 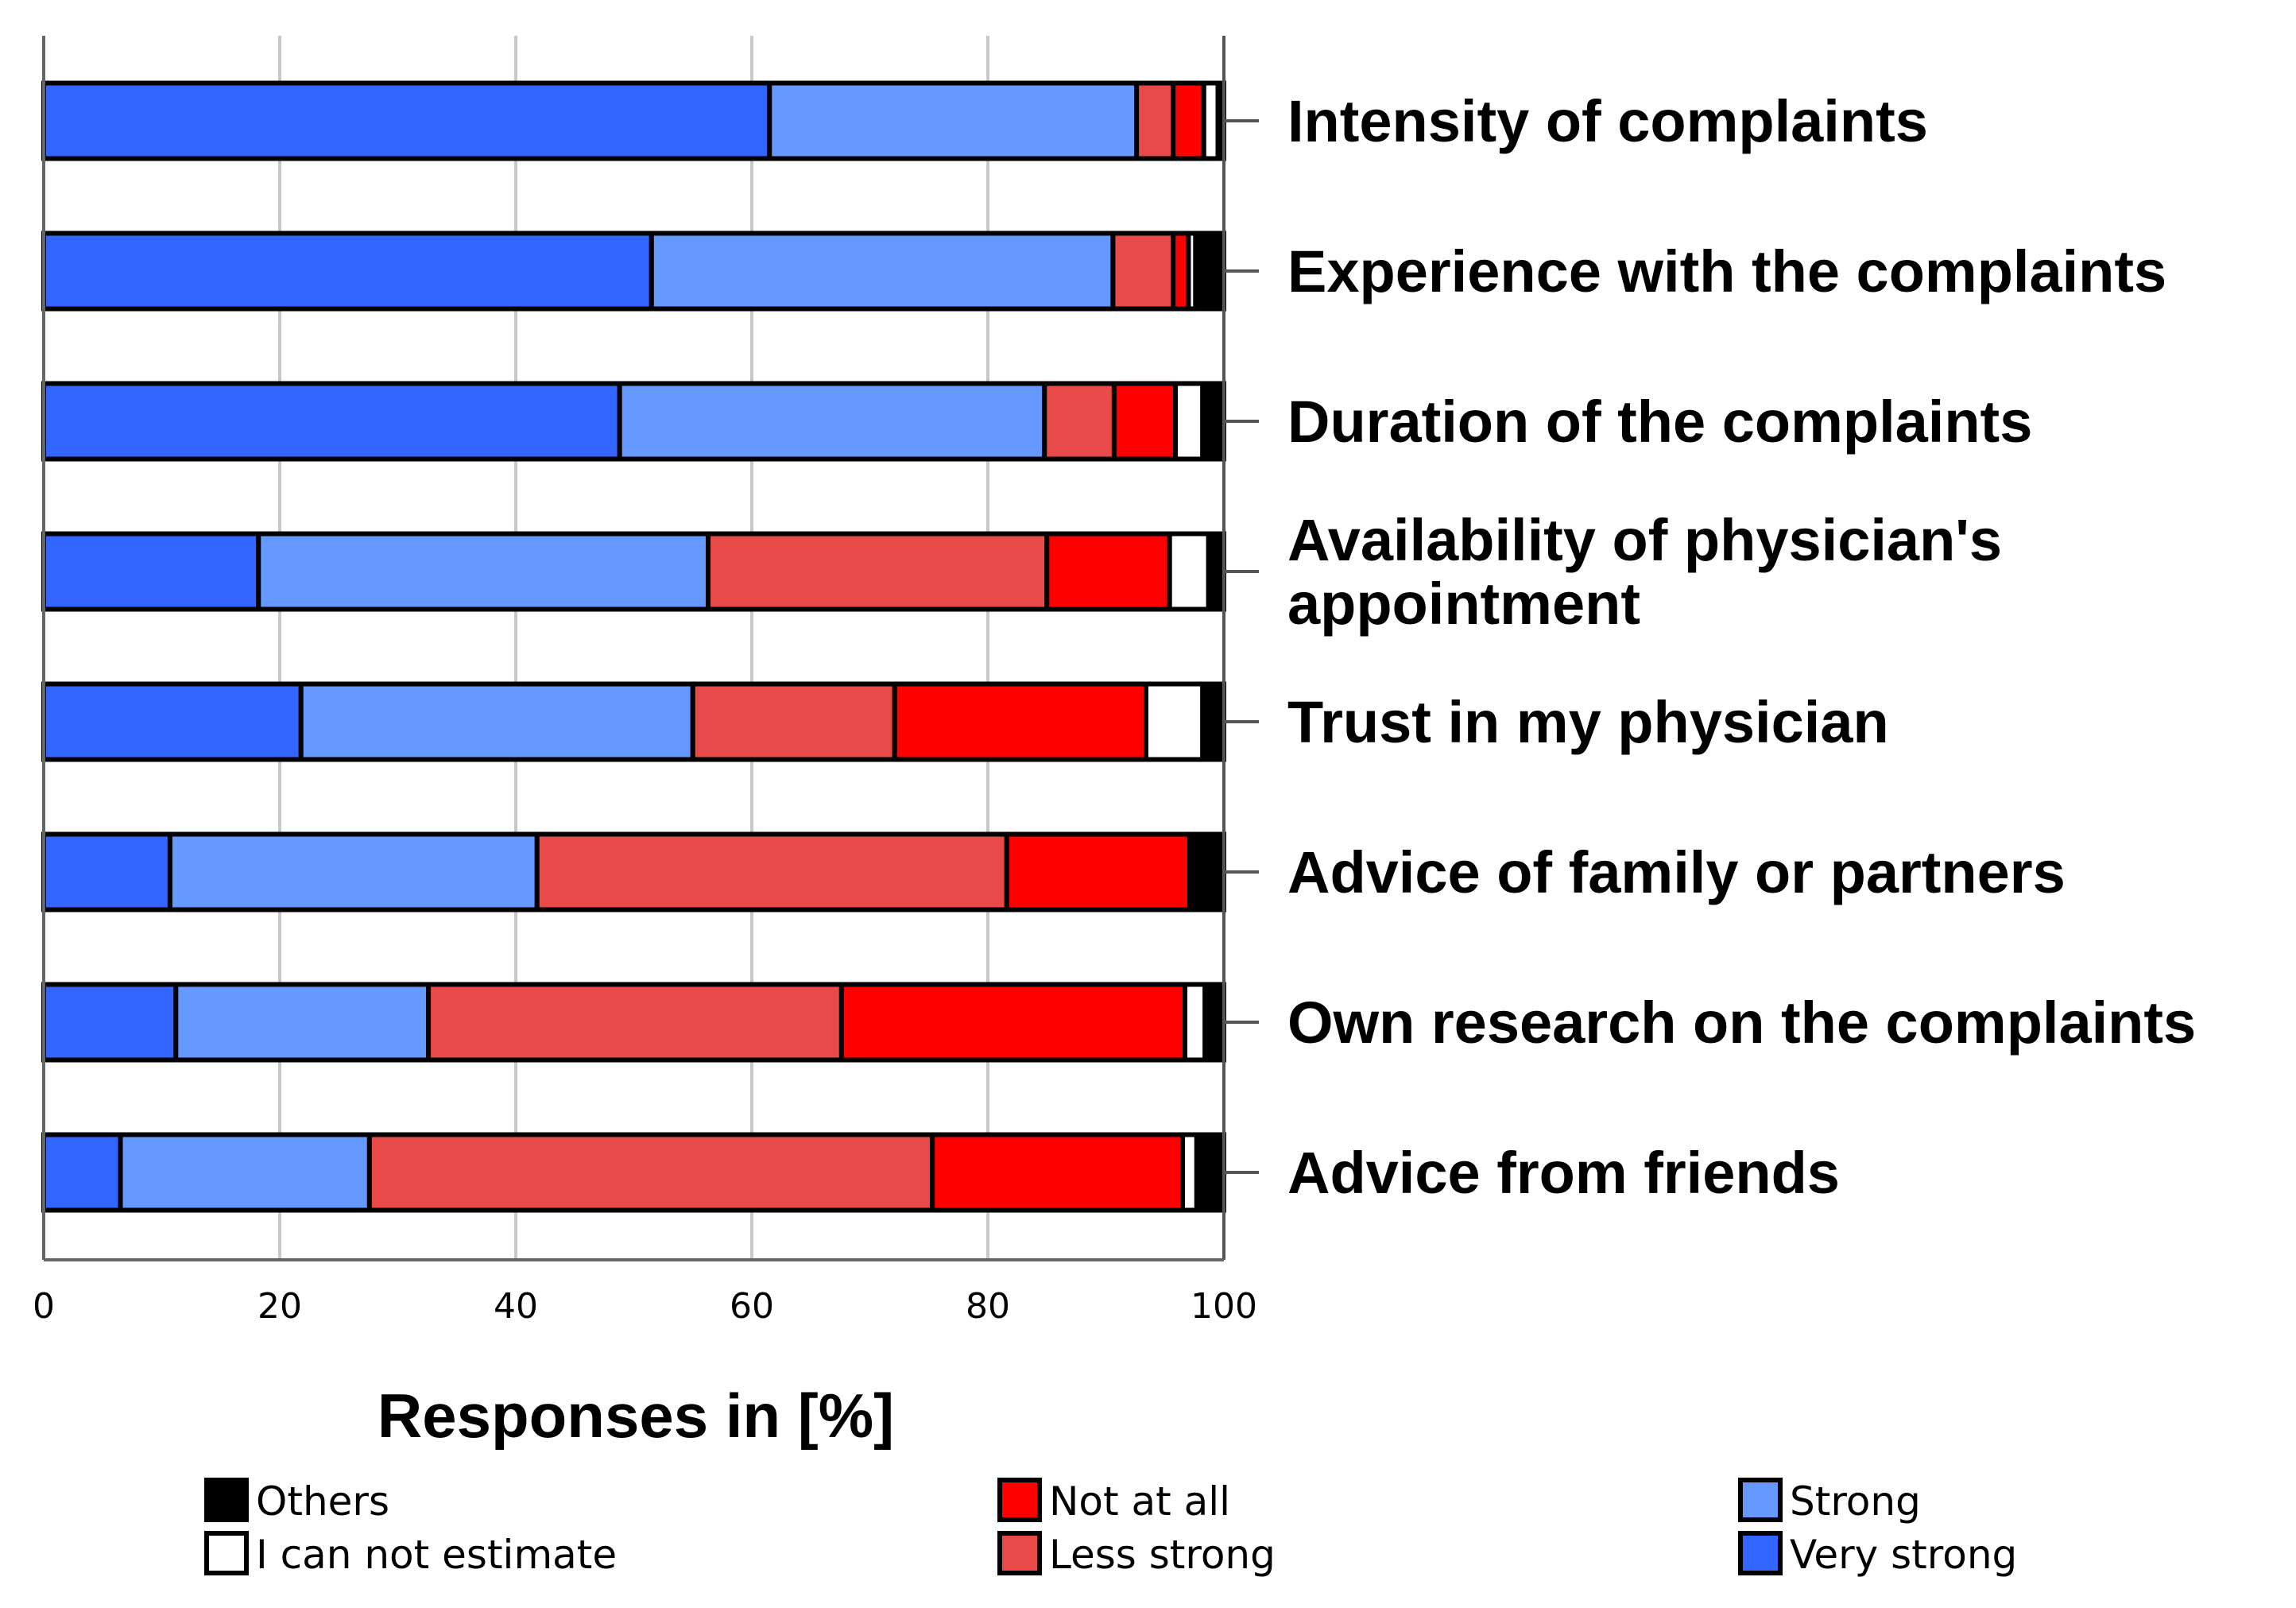 I want to click on bar-advice-from-friends-others, so click(x=1210, y=1172).